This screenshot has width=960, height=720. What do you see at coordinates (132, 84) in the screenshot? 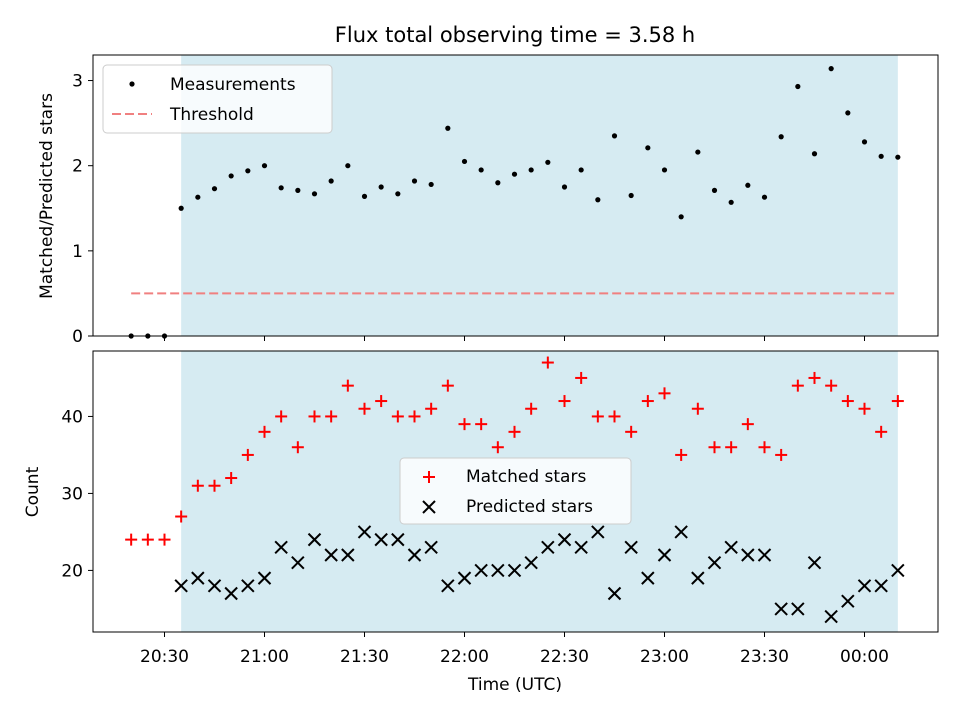
I see `legend-measurements-marker` at bounding box center [132, 84].